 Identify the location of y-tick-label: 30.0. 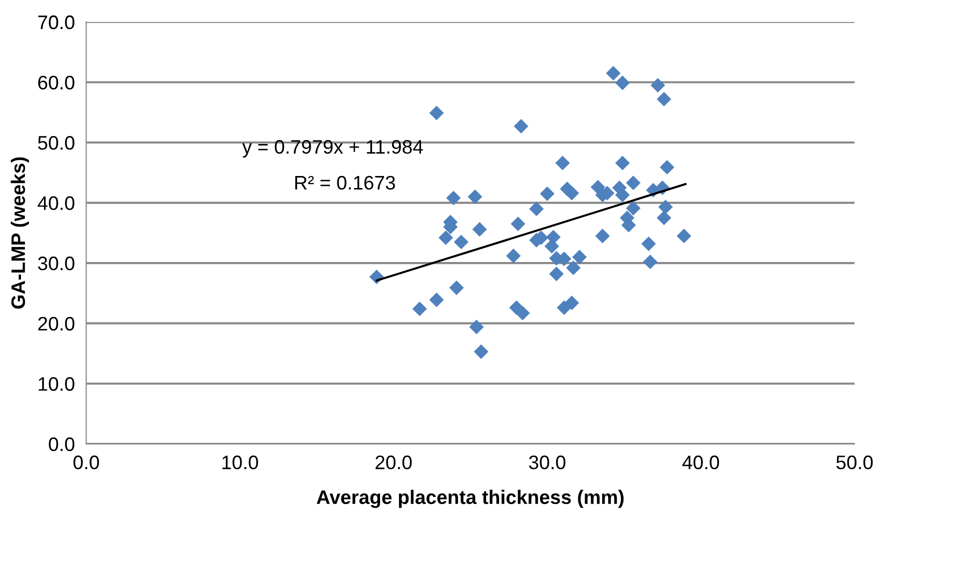
(56, 263).